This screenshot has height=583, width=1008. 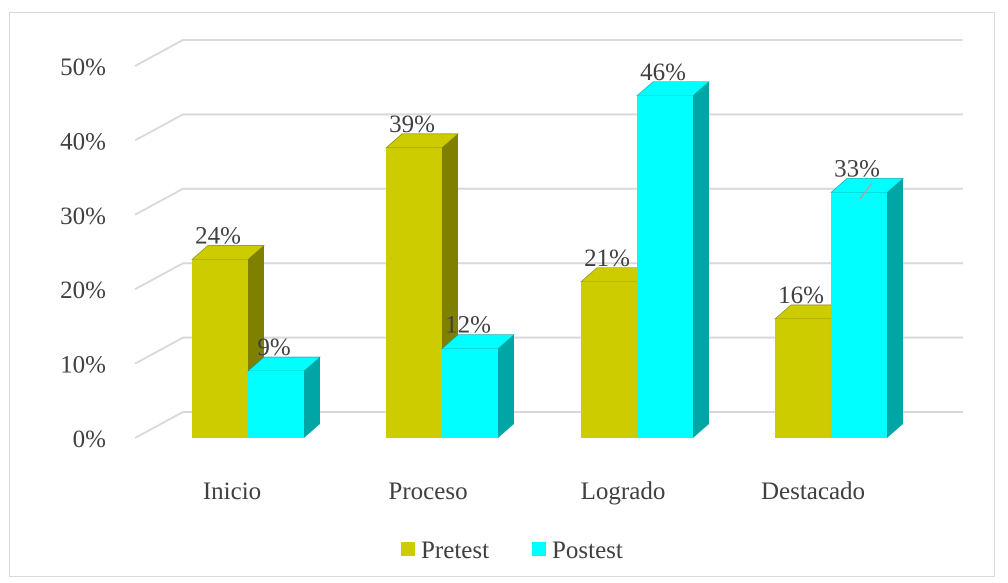 I want to click on legend: Pretest Postest, so click(x=512, y=550).